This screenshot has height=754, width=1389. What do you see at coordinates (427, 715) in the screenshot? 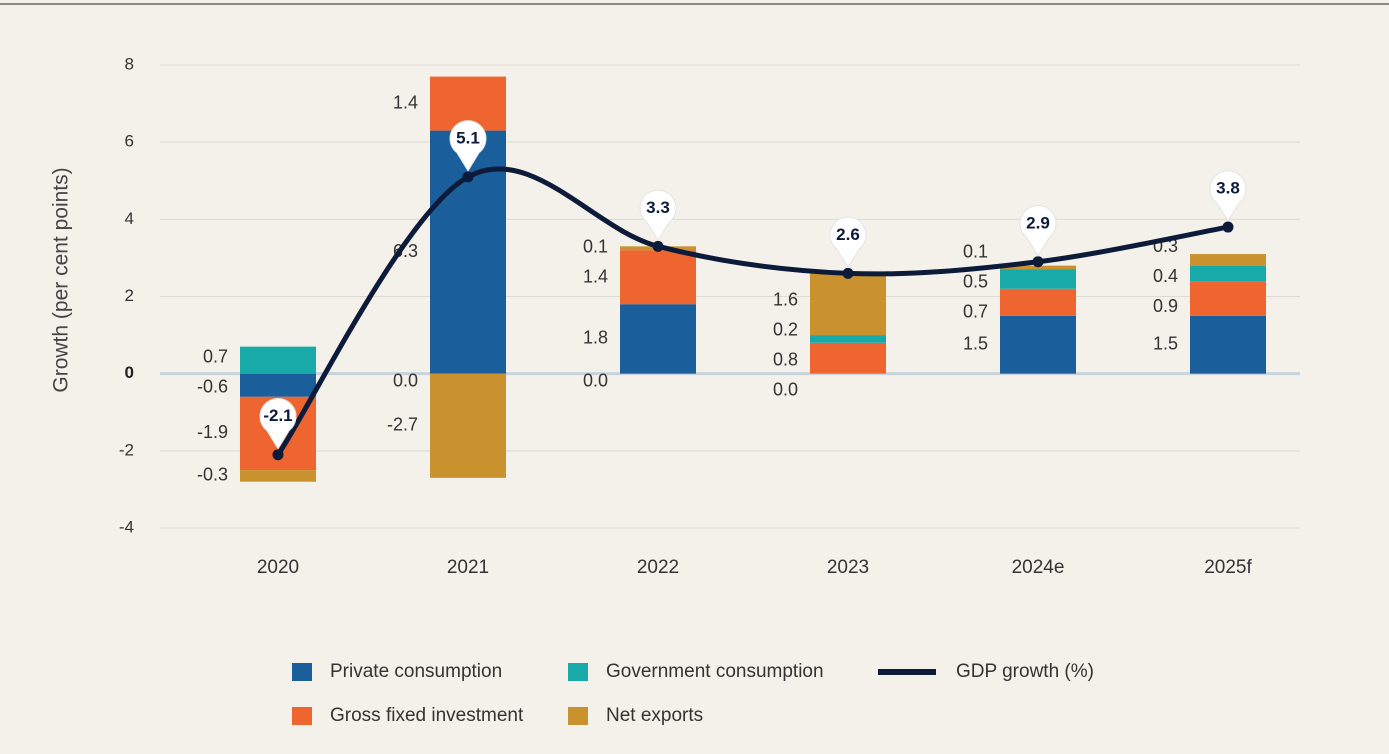
I see `legend-label: Gross fixed investment` at bounding box center [427, 715].